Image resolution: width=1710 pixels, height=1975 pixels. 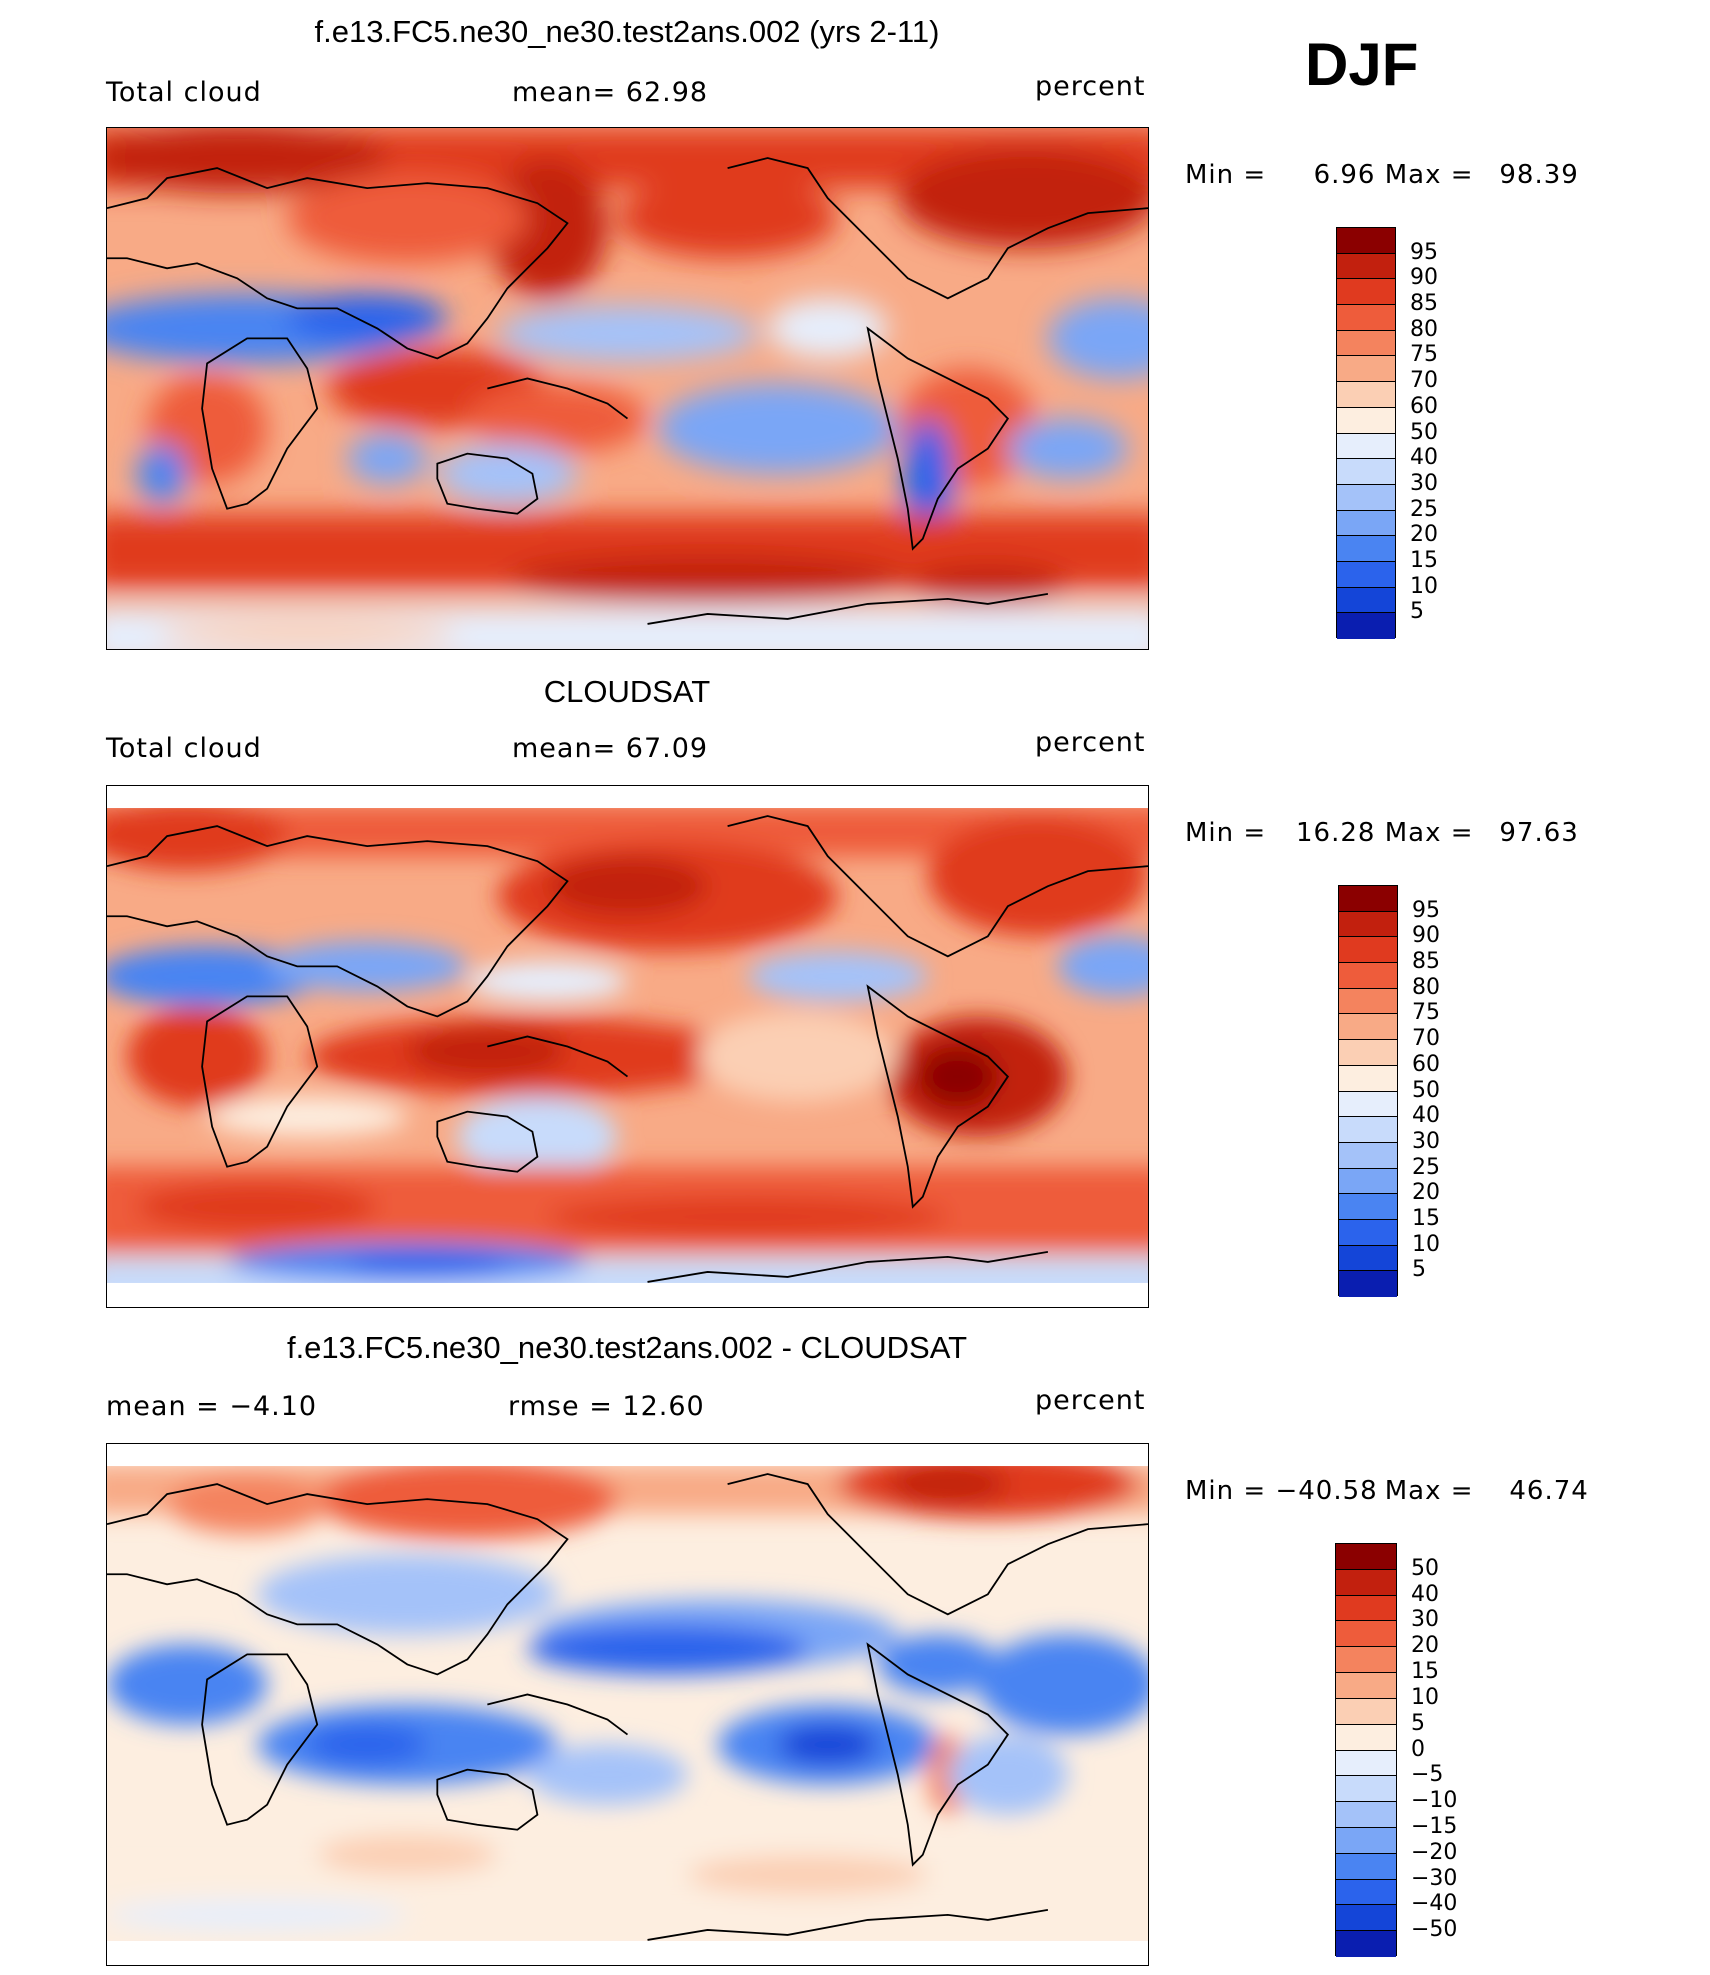 What do you see at coordinates (1549, 1491) in the screenshot?
I see `panel-3-max-value: 46.74` at bounding box center [1549, 1491].